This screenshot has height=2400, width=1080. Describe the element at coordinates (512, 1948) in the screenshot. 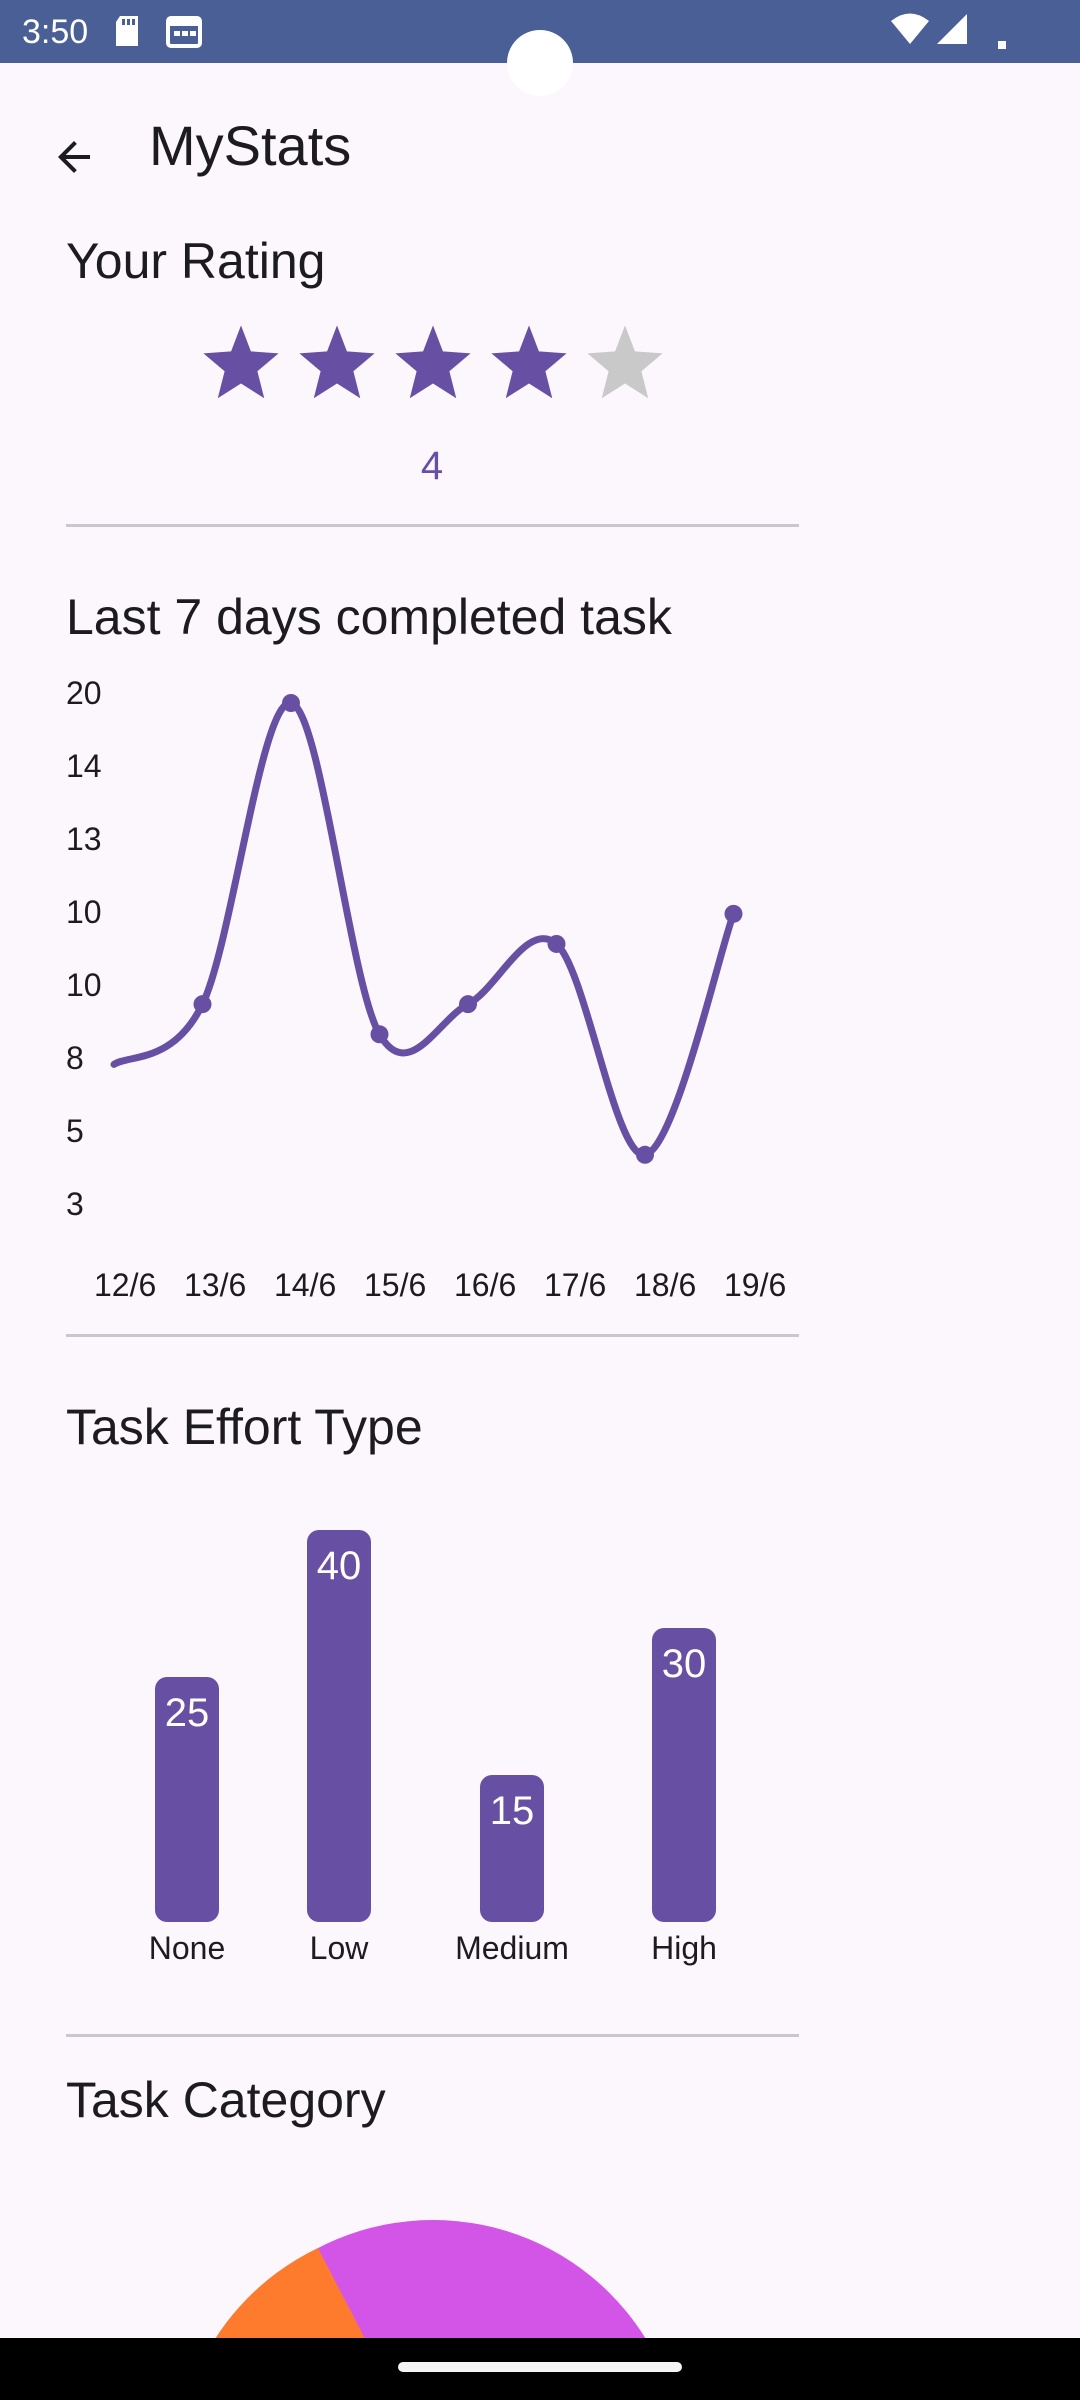

I see `bar-category-label: Medium` at that location.